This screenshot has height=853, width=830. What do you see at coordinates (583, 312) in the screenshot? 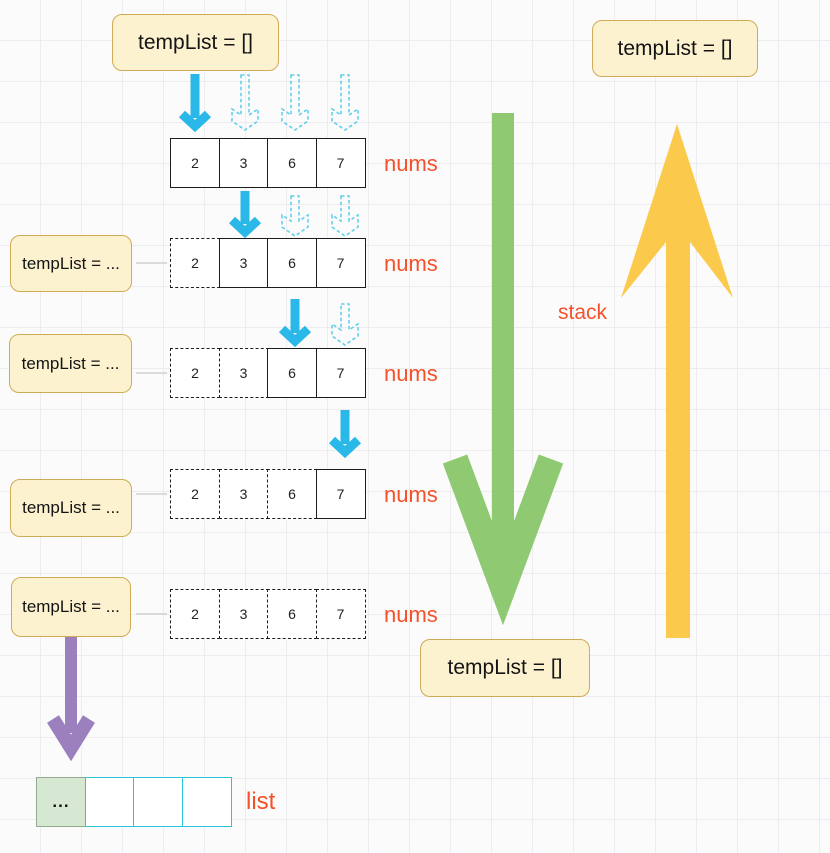
I see `stack-label: stack` at bounding box center [583, 312].